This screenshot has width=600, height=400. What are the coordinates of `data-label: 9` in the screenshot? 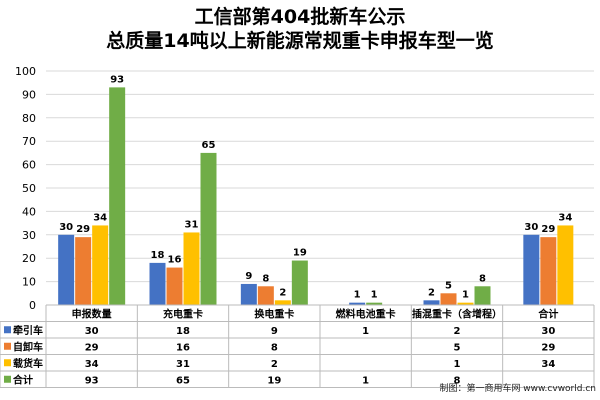 It's located at (248, 276).